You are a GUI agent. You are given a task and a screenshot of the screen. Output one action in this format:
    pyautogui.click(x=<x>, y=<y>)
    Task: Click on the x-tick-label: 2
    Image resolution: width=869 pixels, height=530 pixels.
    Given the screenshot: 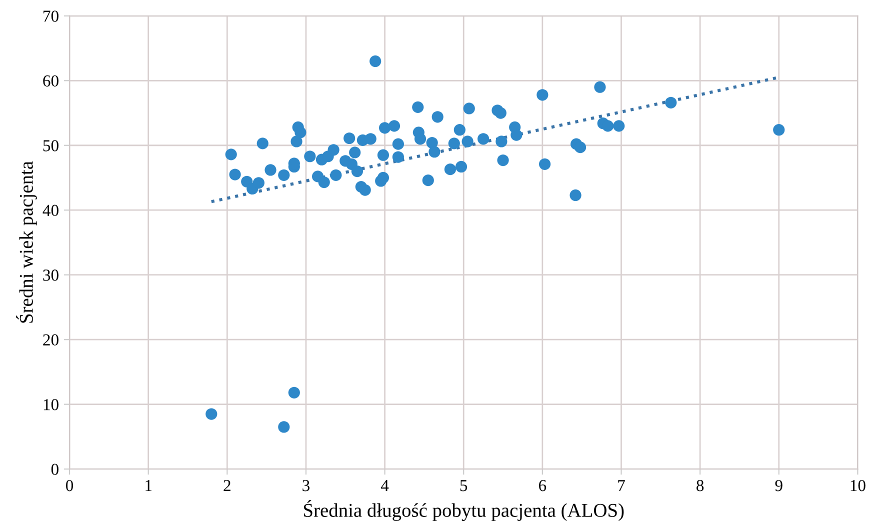 What is the action you would take?
    pyautogui.click(x=227, y=486)
    